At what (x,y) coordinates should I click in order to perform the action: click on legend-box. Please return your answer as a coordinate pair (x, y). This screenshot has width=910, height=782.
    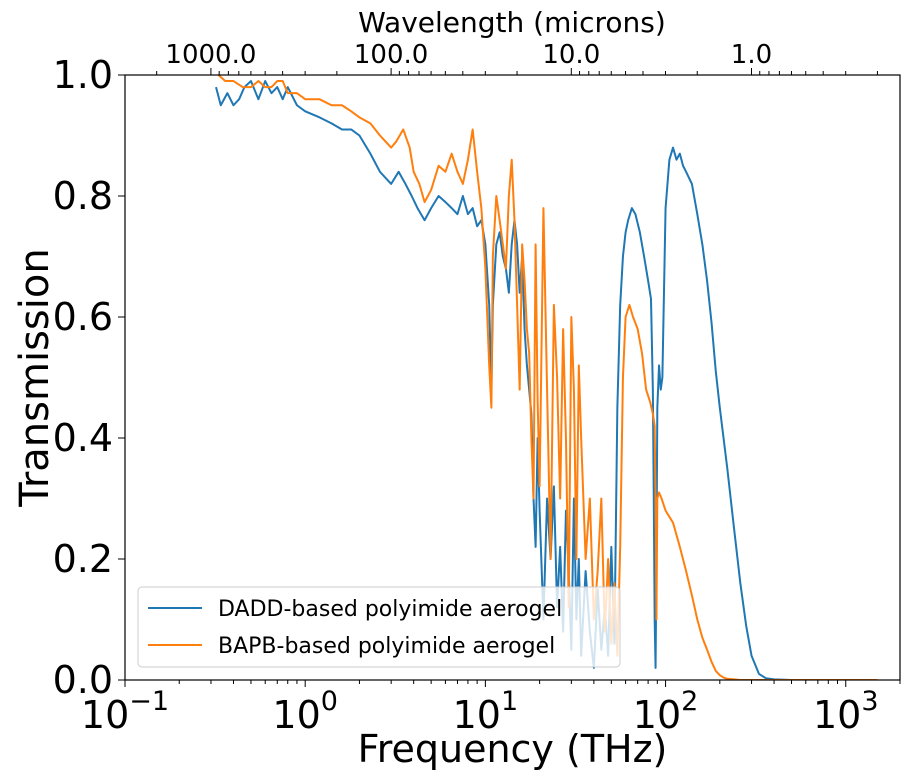
    Looking at the image, I should click on (379, 627).